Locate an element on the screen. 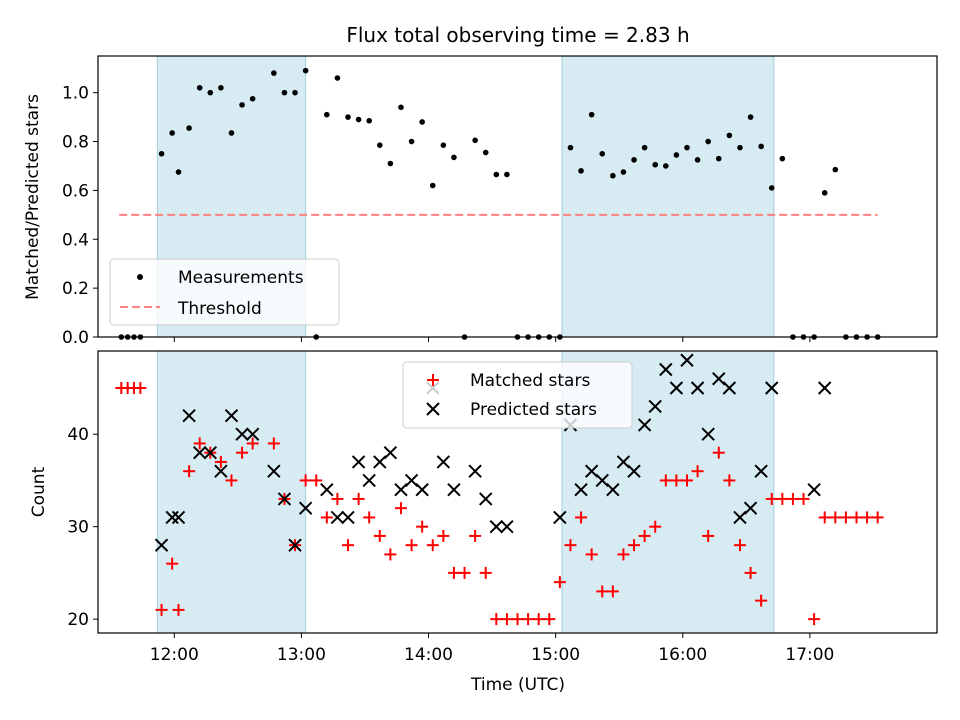 Image resolution: width=960 pixels, height=720 pixels. bottom-y-label: Count is located at coordinates (39, 491).